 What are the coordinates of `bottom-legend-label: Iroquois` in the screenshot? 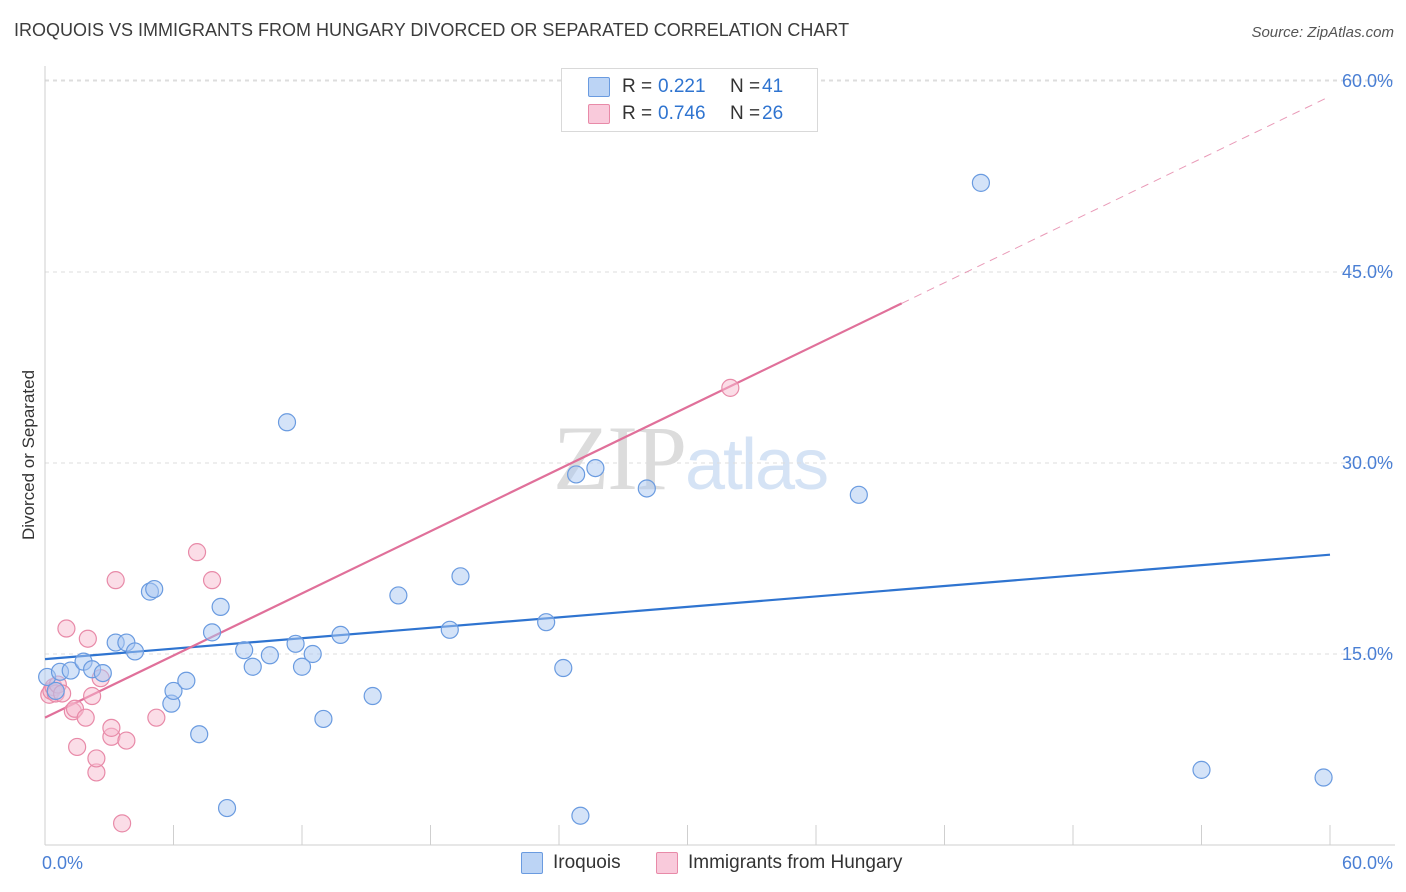 It's located at (587, 862).